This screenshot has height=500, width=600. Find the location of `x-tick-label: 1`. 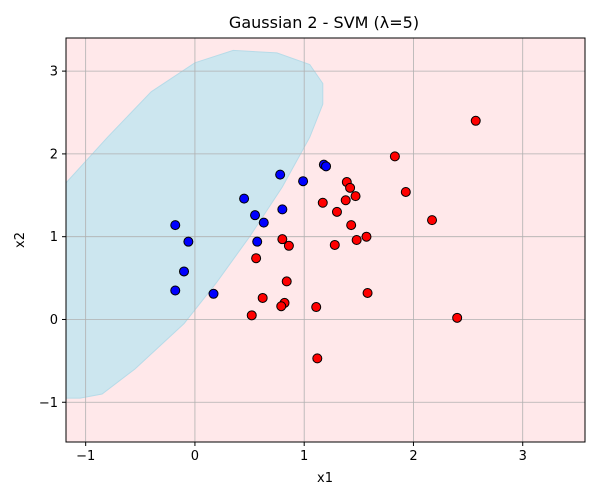

x-tick-label: 1 is located at coordinates (304, 456).